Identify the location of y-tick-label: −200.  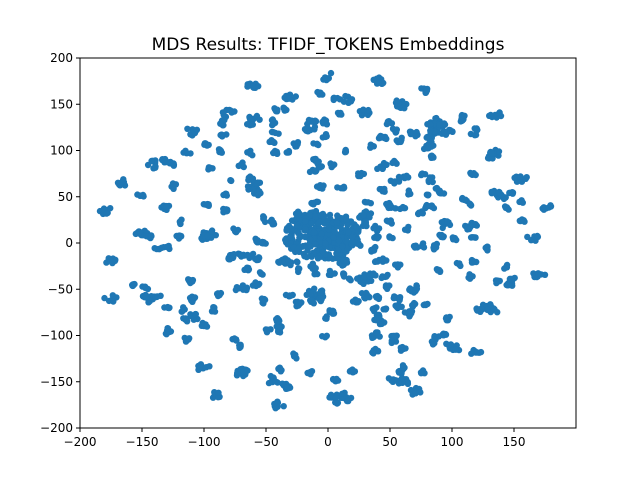
(56, 428).